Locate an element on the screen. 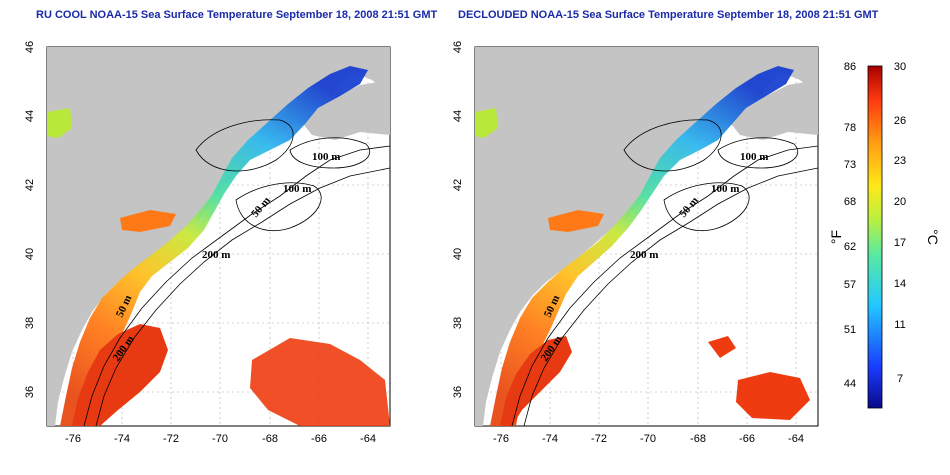 This screenshot has width=950, height=475. right-lon-tick: -70 is located at coordinates (648, 439).